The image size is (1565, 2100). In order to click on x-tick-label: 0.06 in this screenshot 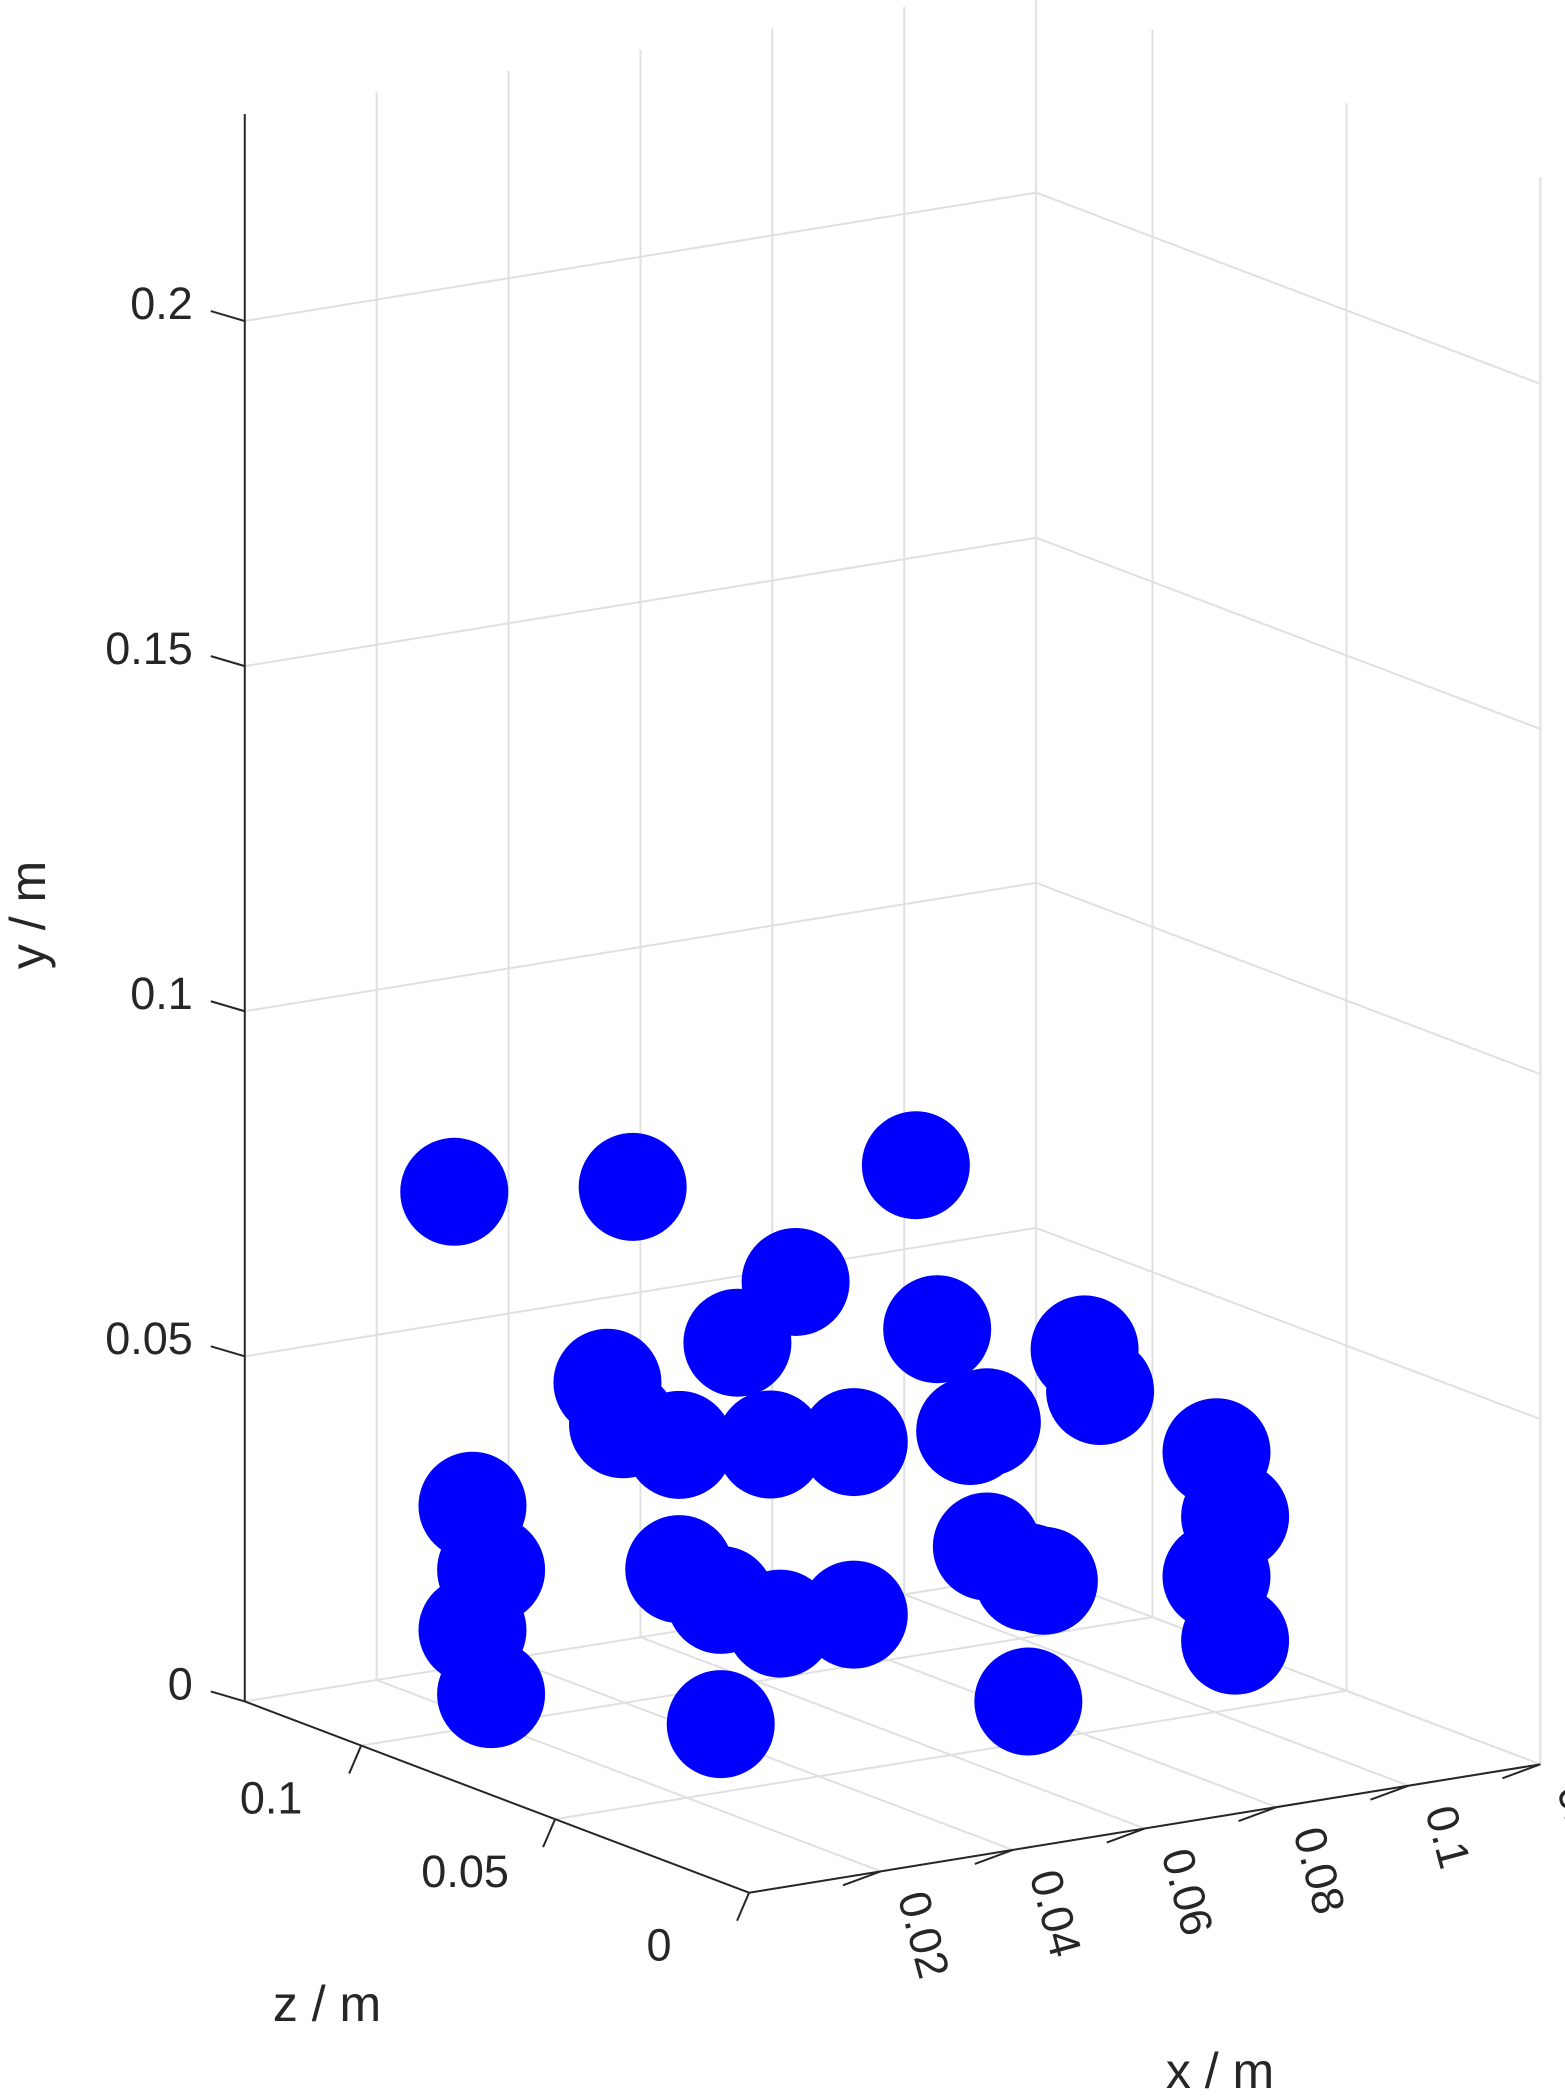, I will do `click(1188, 1892)`.